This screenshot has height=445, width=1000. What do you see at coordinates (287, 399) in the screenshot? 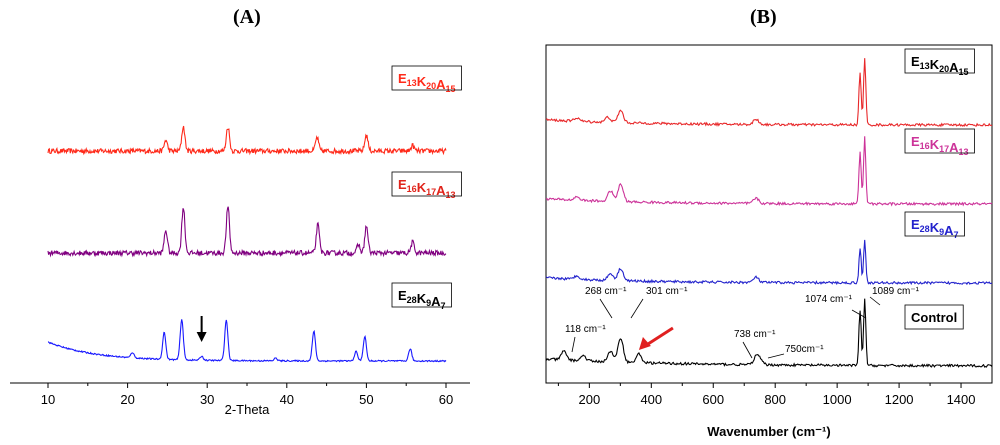
I see `x-tick-label-a: 40` at bounding box center [287, 399].